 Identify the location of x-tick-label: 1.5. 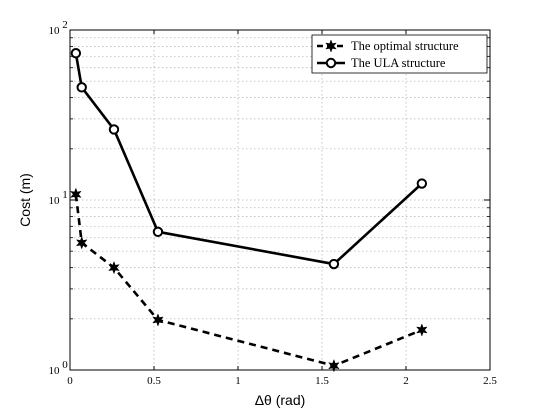
(322, 381).